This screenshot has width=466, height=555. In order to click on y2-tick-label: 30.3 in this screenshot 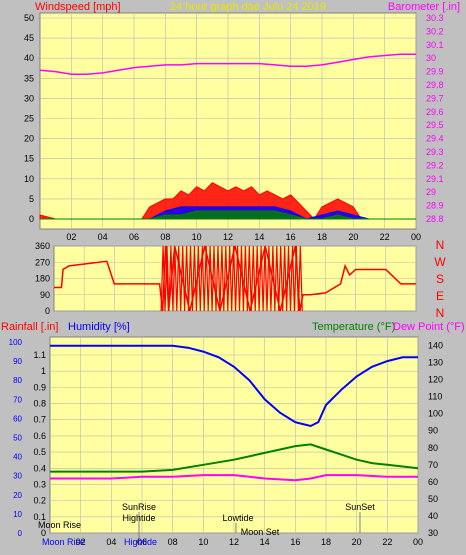, I will do `click(435, 18)`.